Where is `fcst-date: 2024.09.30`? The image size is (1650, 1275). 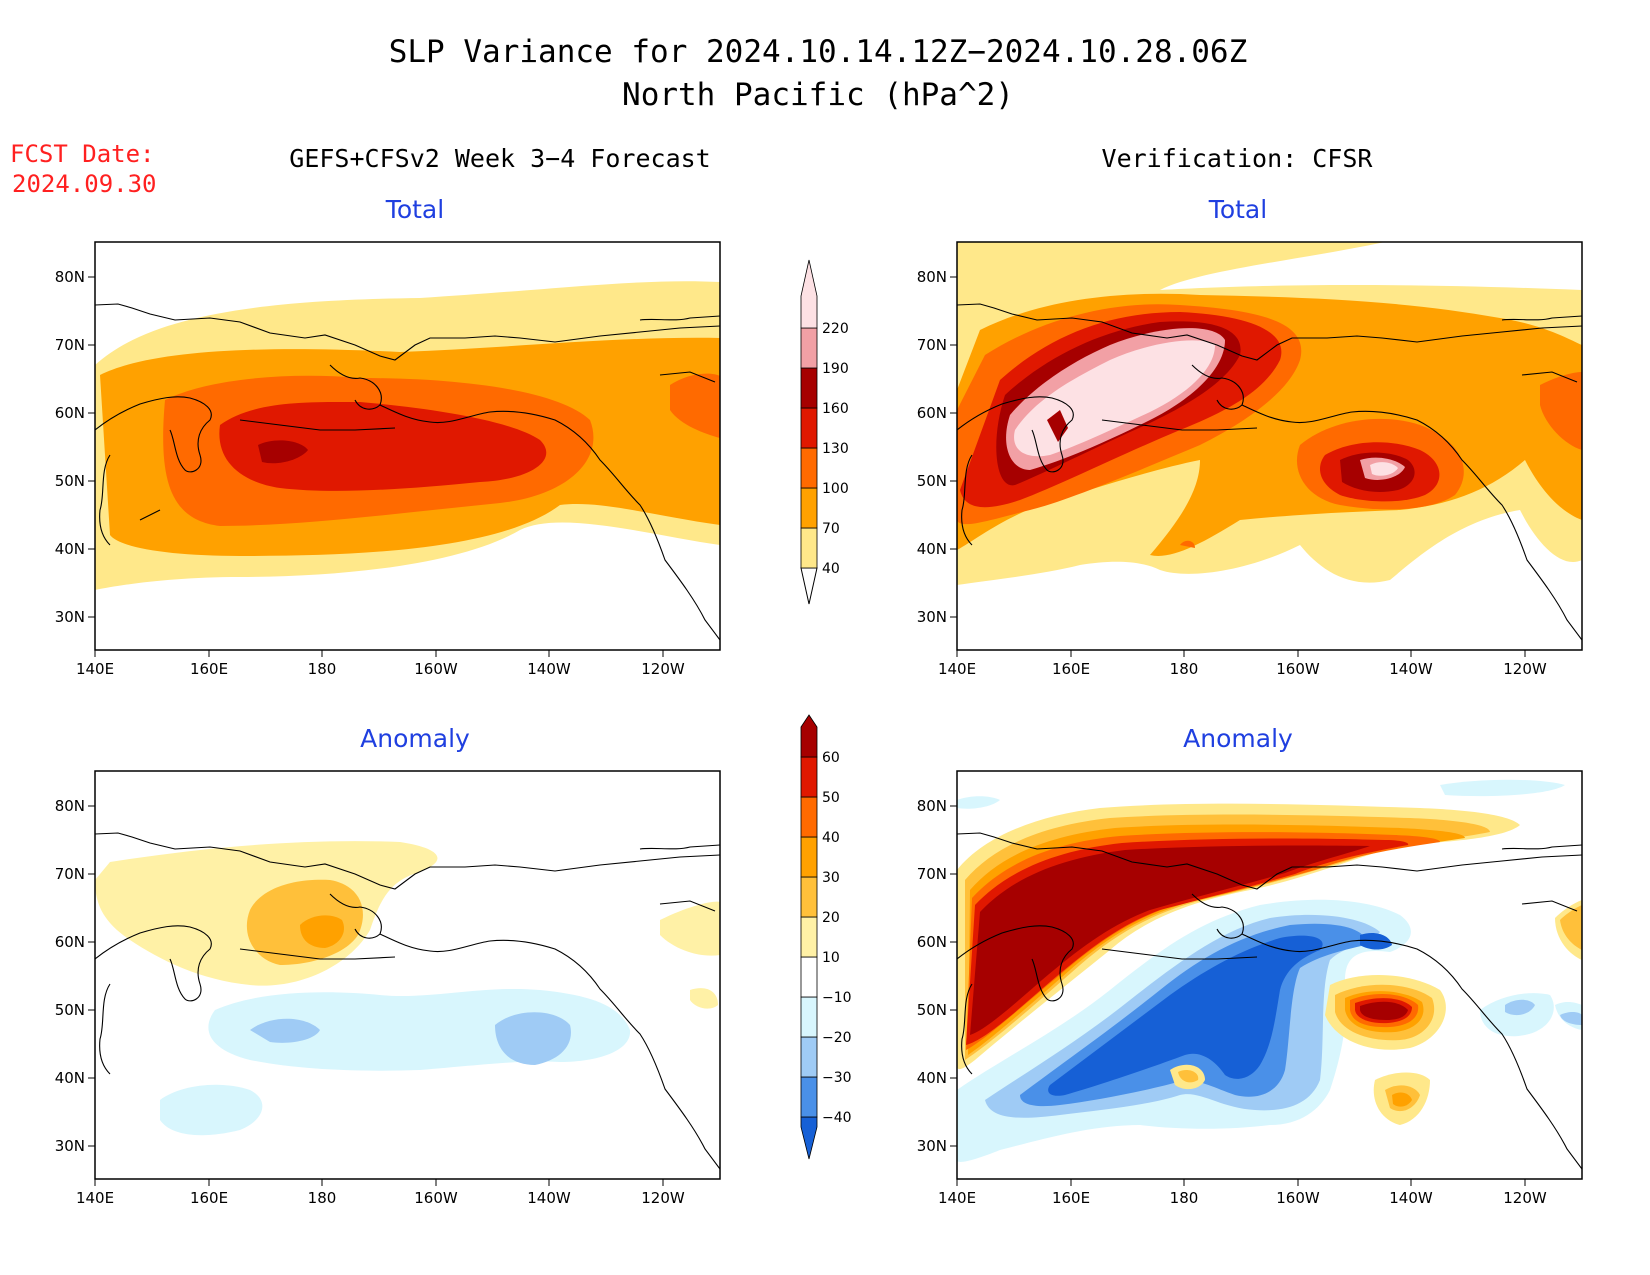 fcst-date: 2024.09.30 is located at coordinates (84, 184).